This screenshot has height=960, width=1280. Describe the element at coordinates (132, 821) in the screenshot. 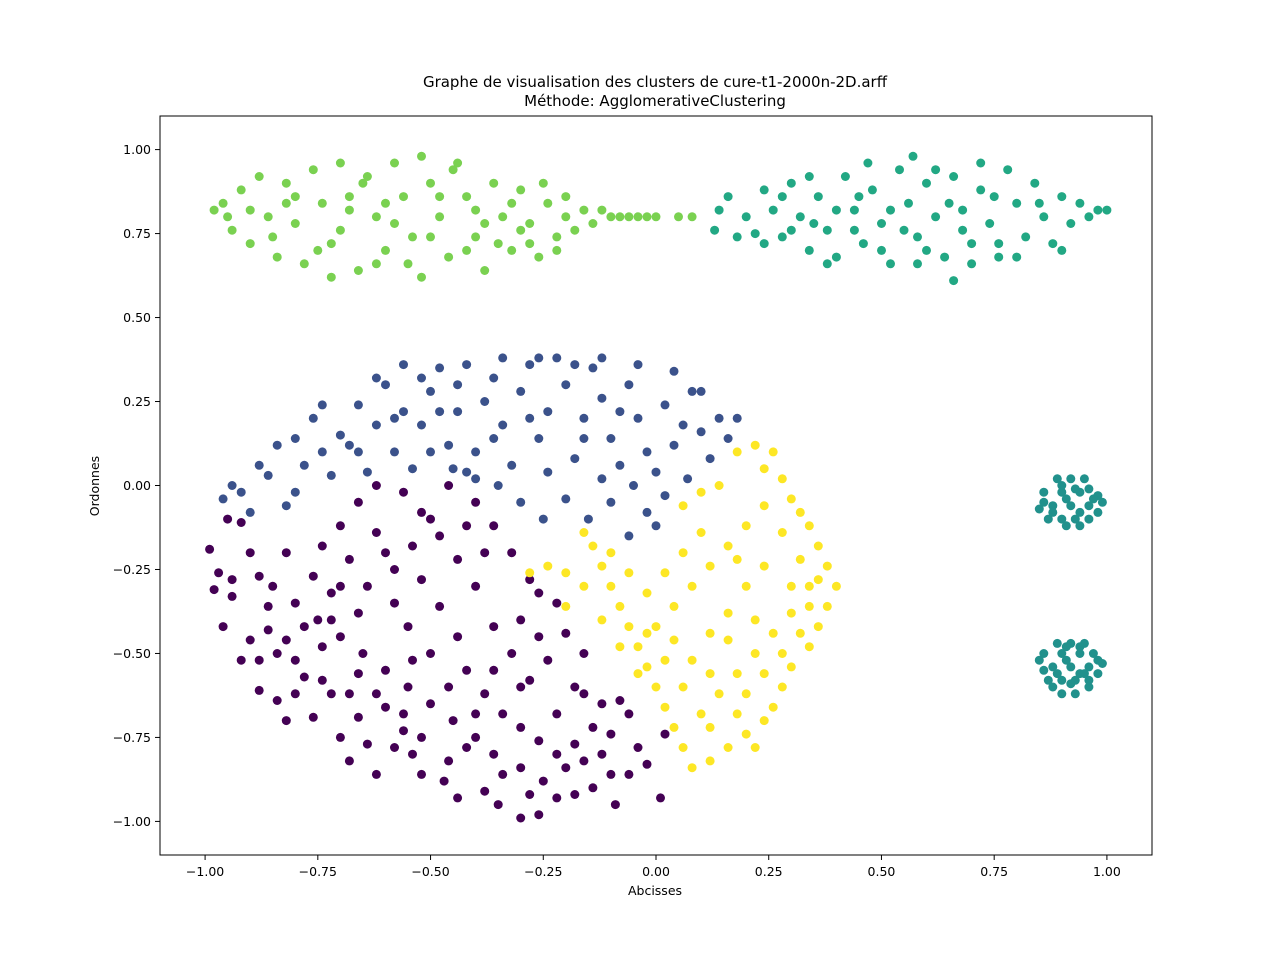

I see `y-tick-label: −1.00` at that location.